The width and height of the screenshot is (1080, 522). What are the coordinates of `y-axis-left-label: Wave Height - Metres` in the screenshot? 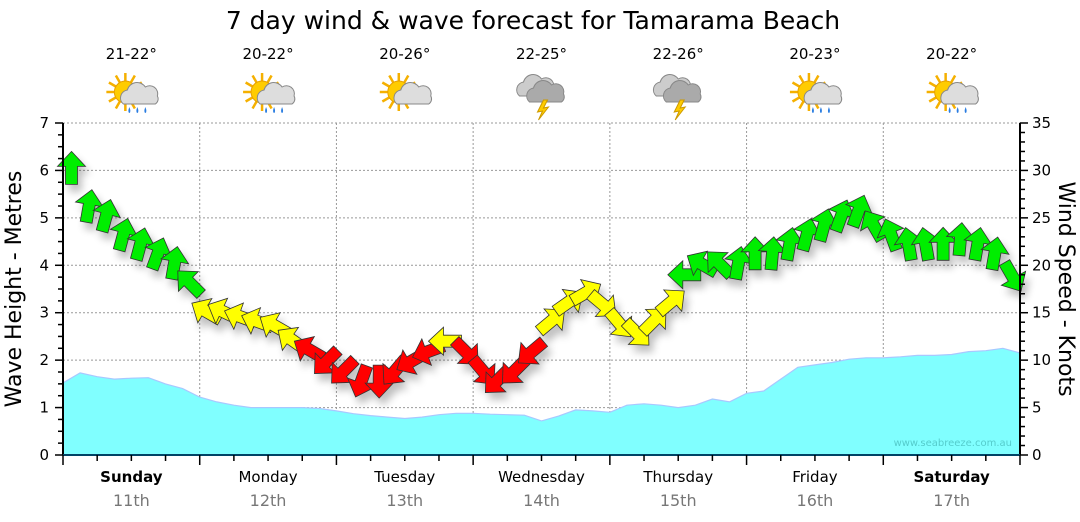 It's located at (14, 289).